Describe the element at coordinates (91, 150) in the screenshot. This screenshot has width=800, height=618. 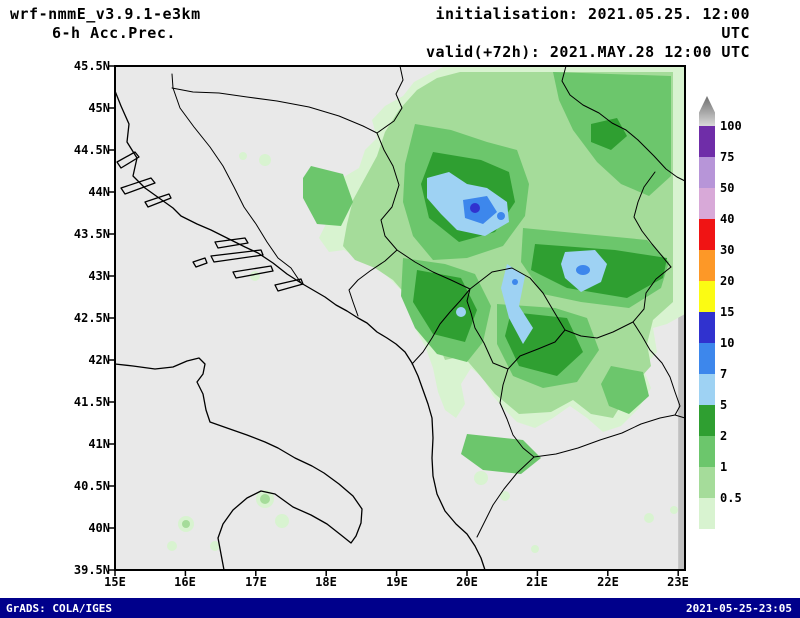
I see `y-tick-label: 44.5N` at that location.